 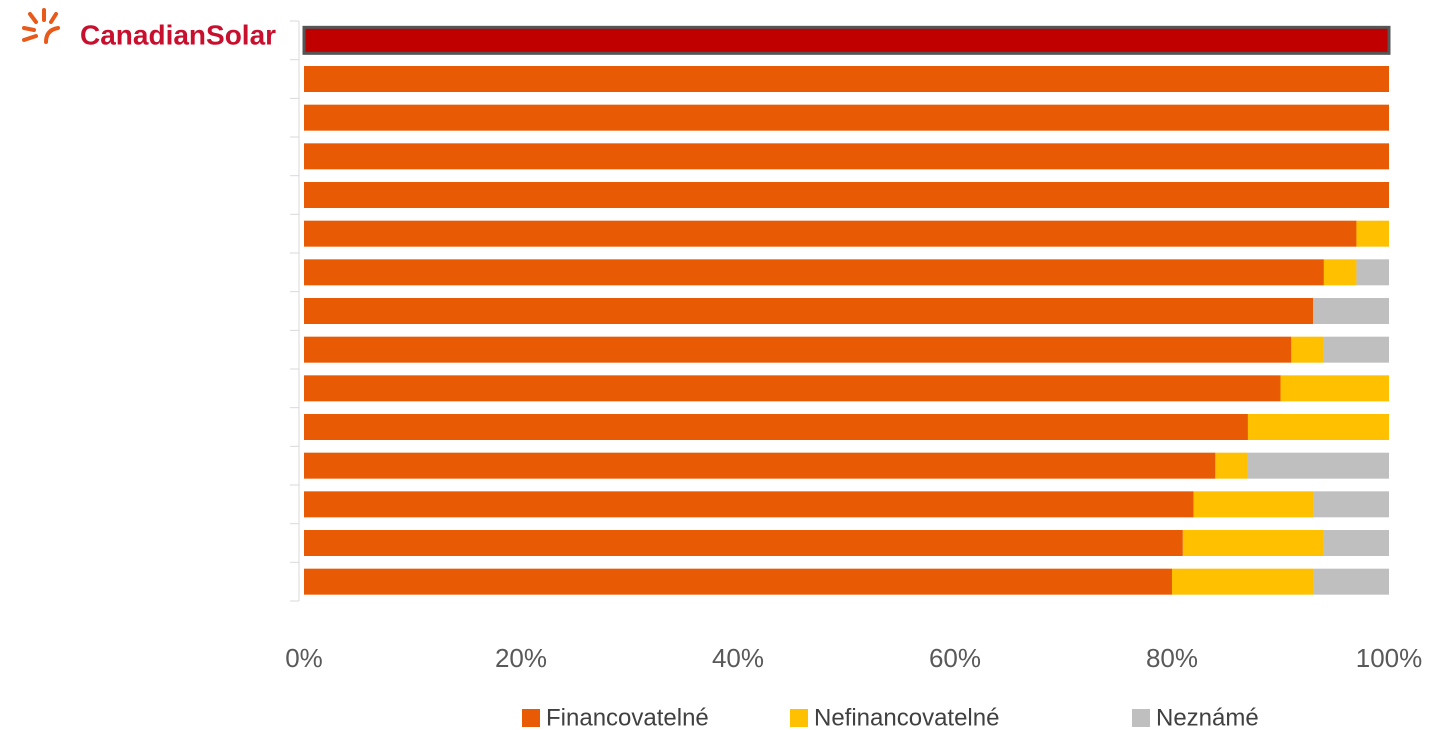 What do you see at coordinates (1207, 717) in the screenshot?
I see `legend-label: Neznámé` at bounding box center [1207, 717].